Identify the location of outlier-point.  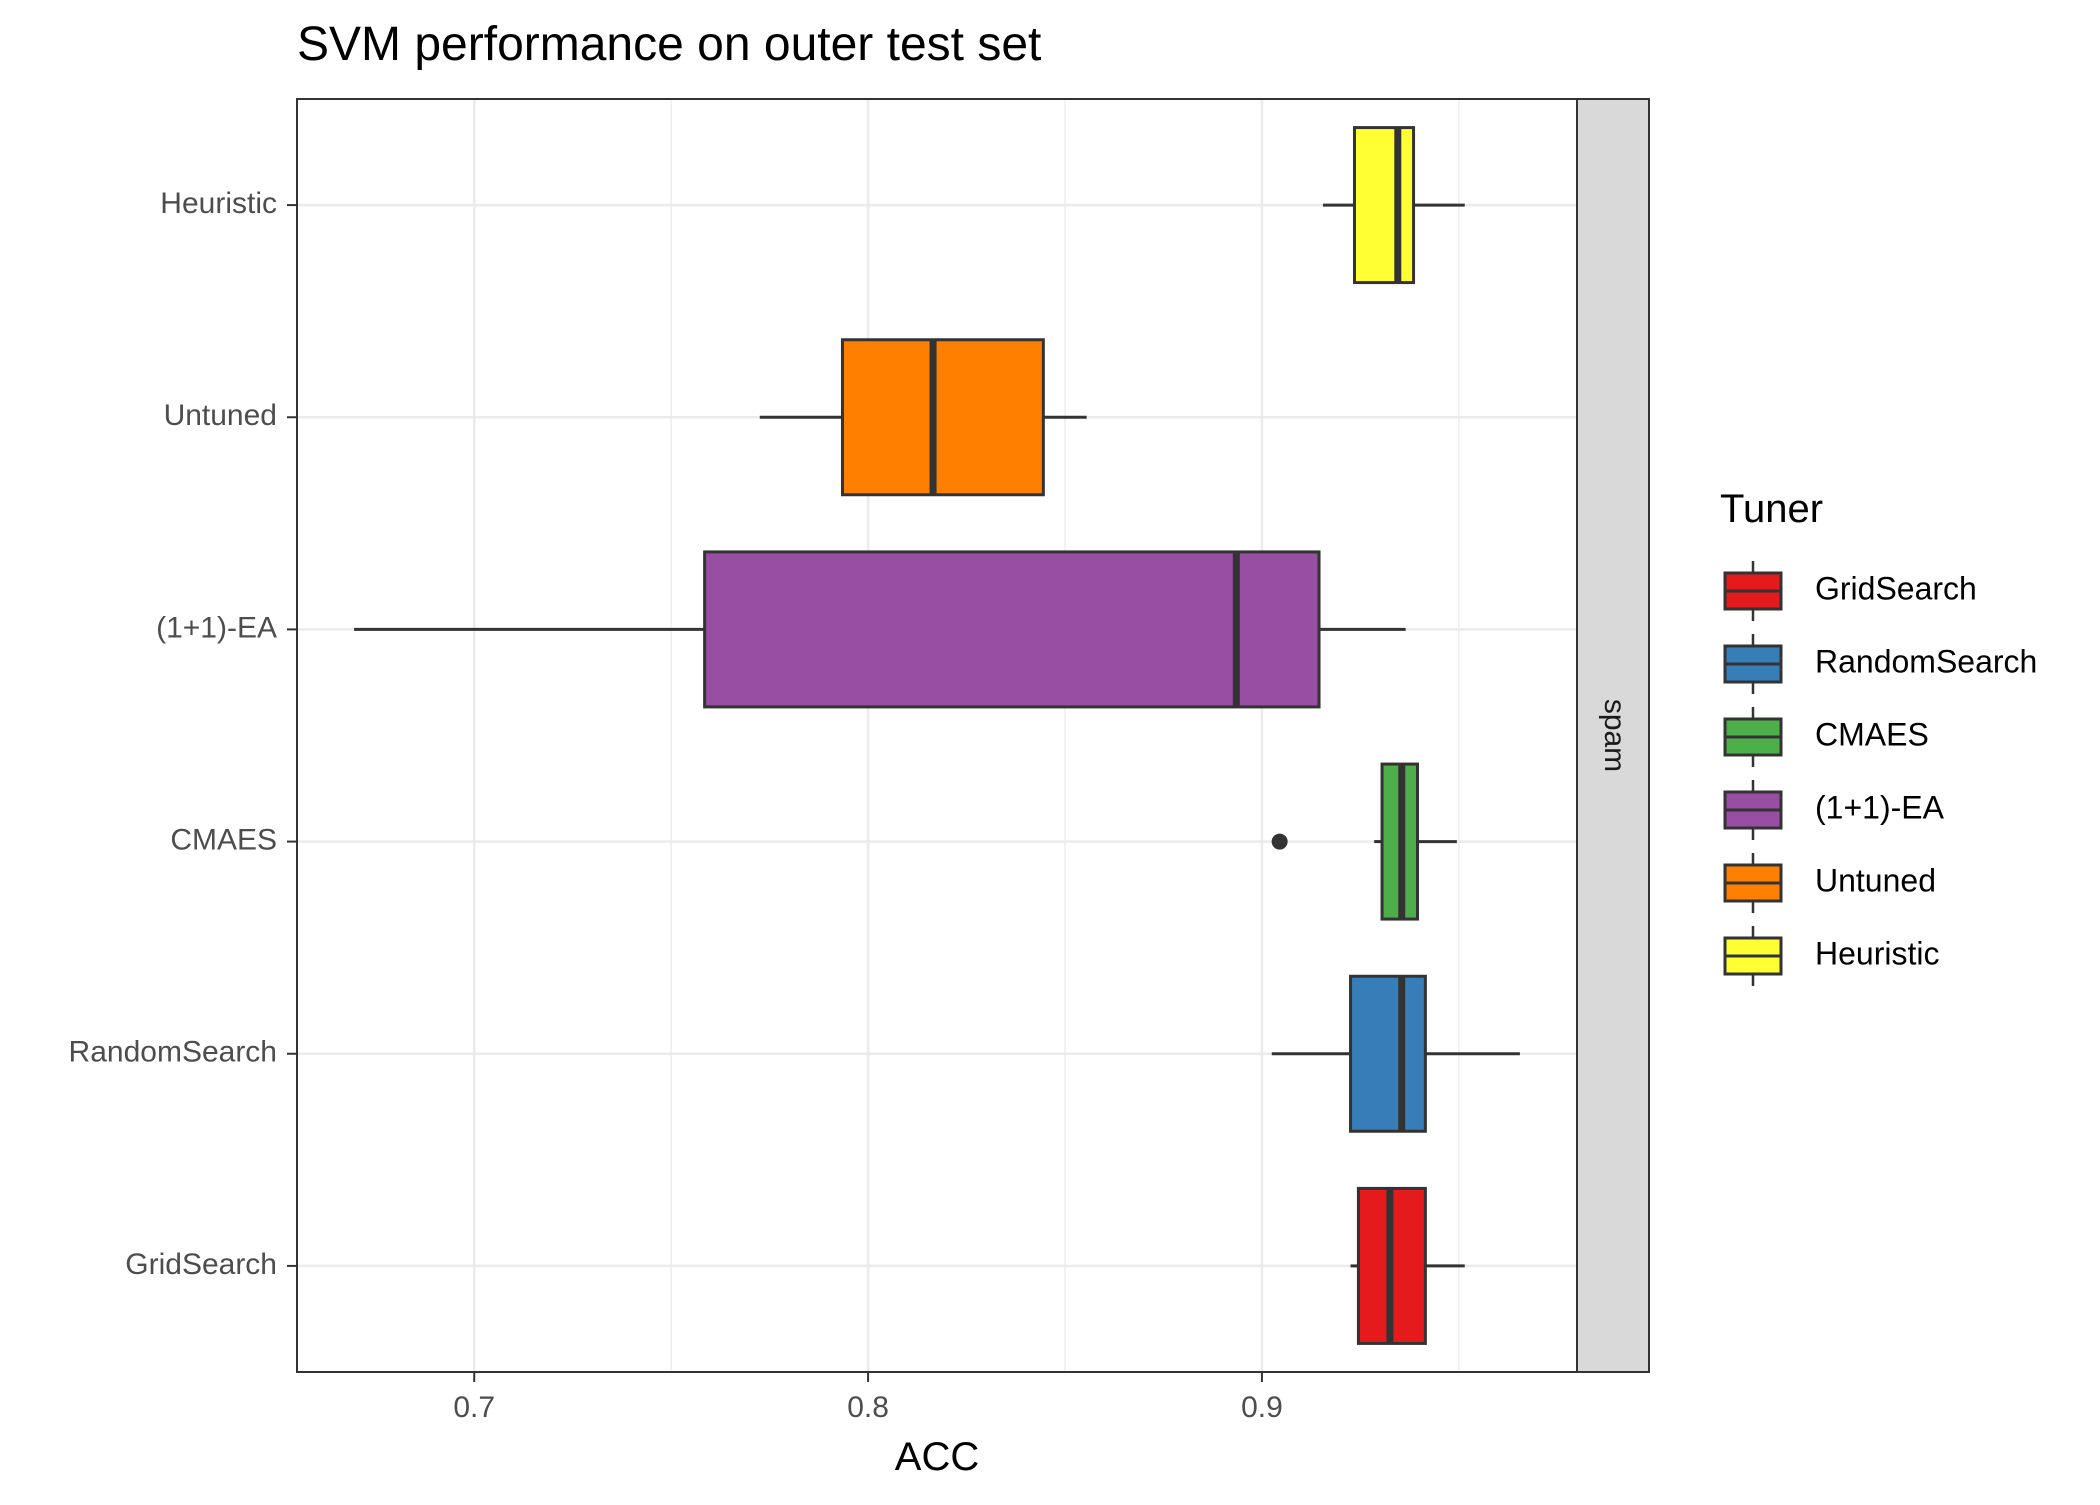
(1279, 841).